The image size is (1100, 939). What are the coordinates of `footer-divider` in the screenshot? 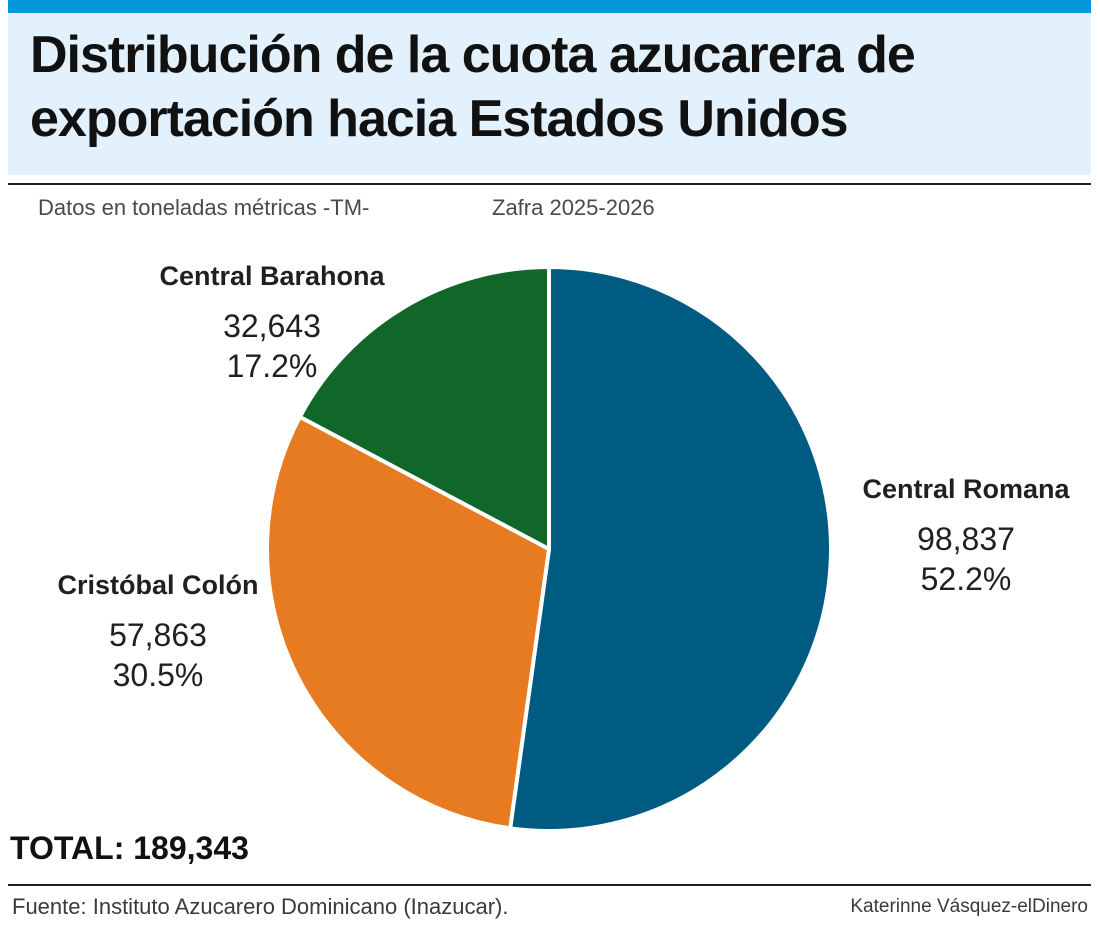 It's located at (549, 885).